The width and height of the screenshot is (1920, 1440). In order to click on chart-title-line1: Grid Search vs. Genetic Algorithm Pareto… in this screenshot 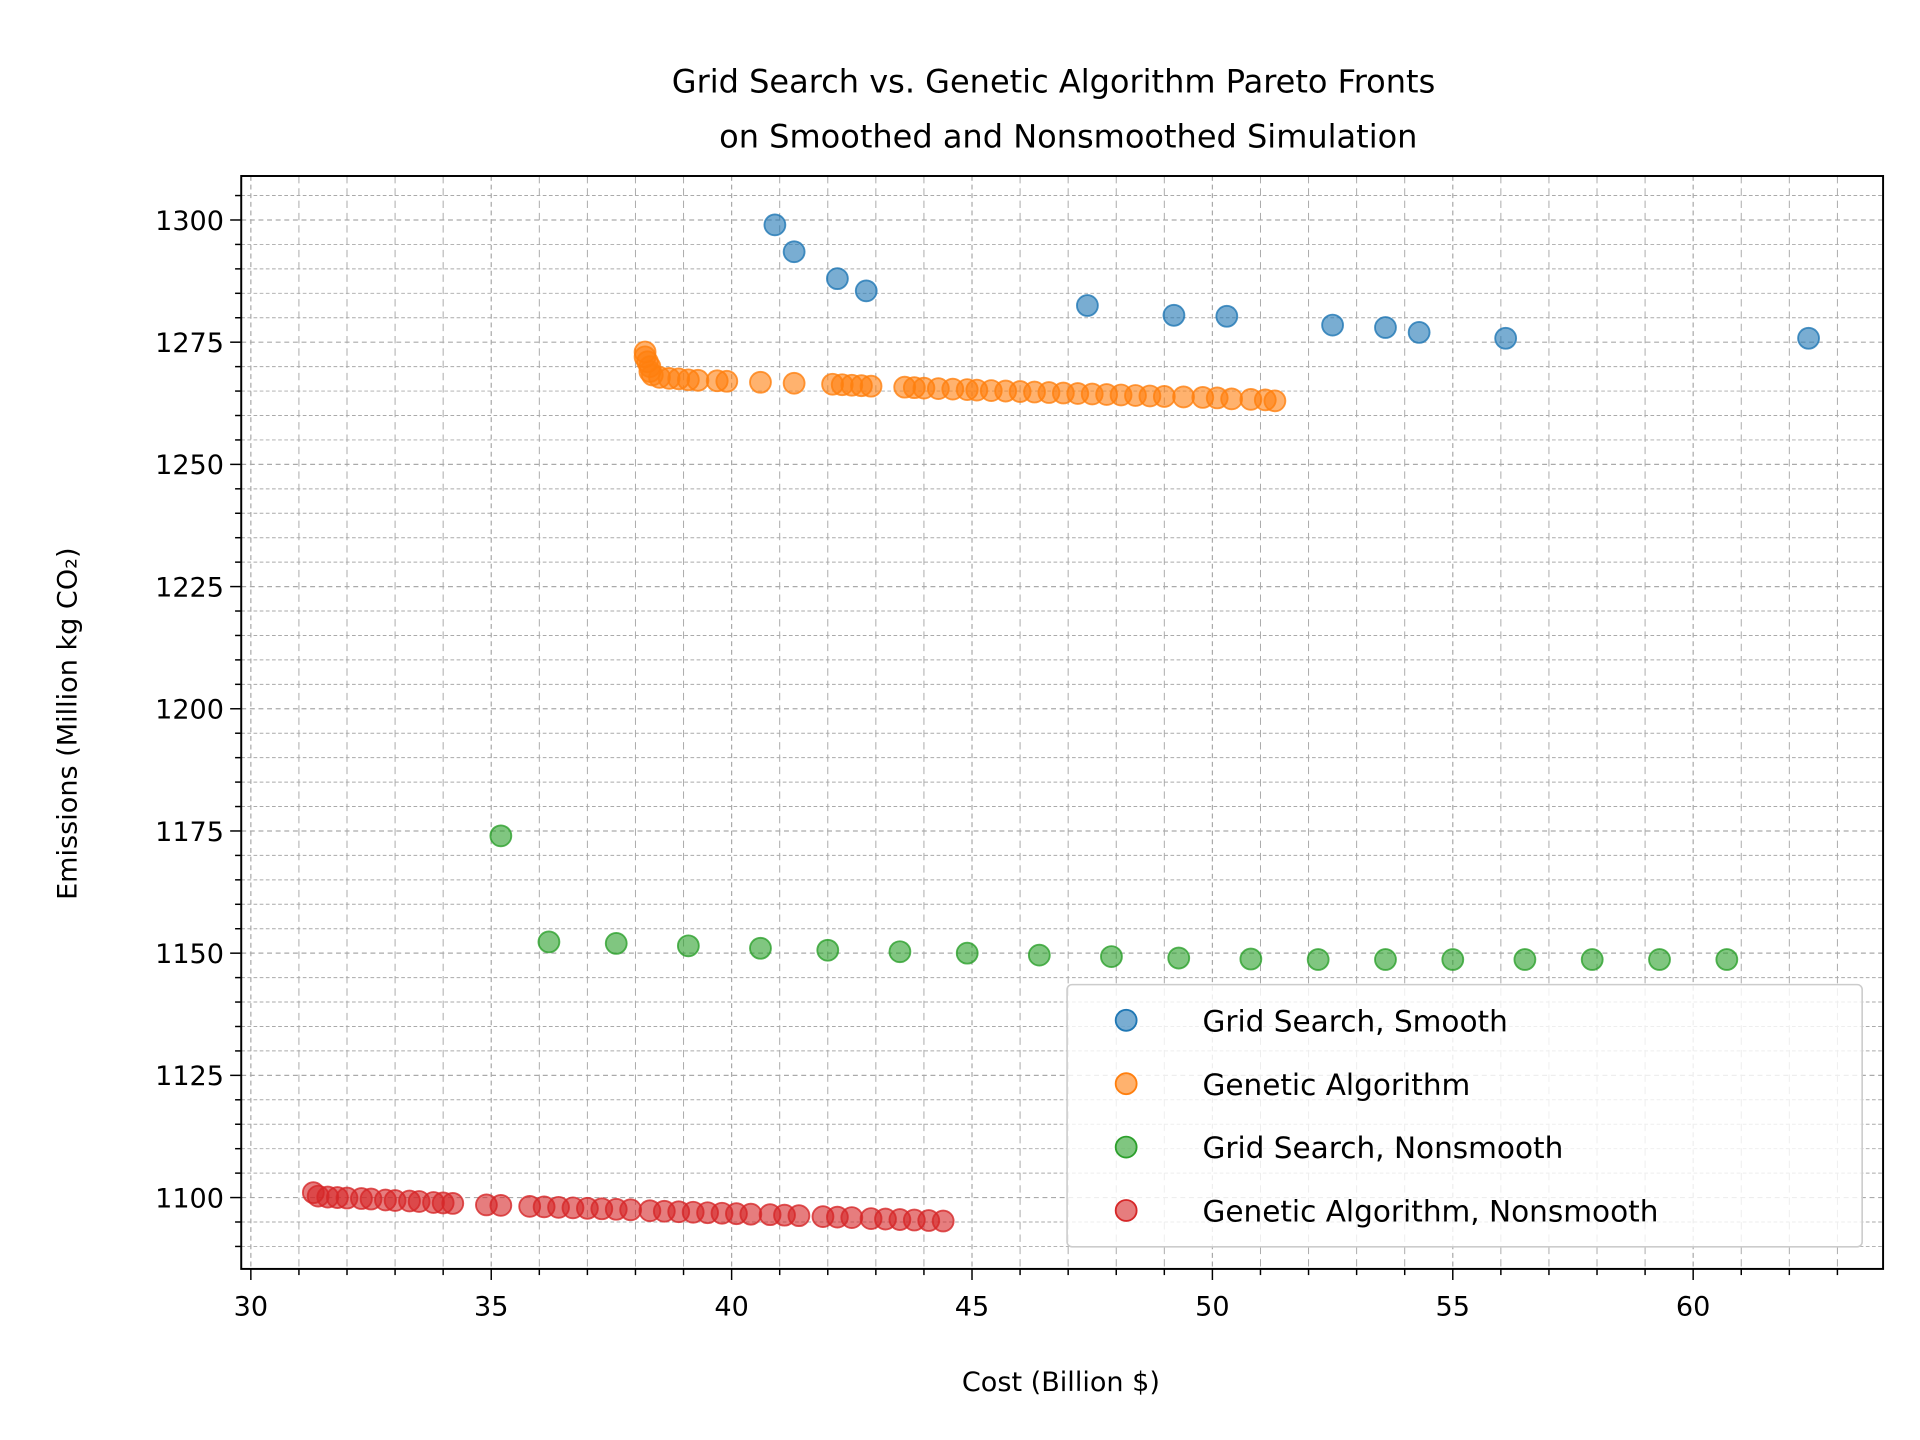, I will do `click(1053, 81)`.